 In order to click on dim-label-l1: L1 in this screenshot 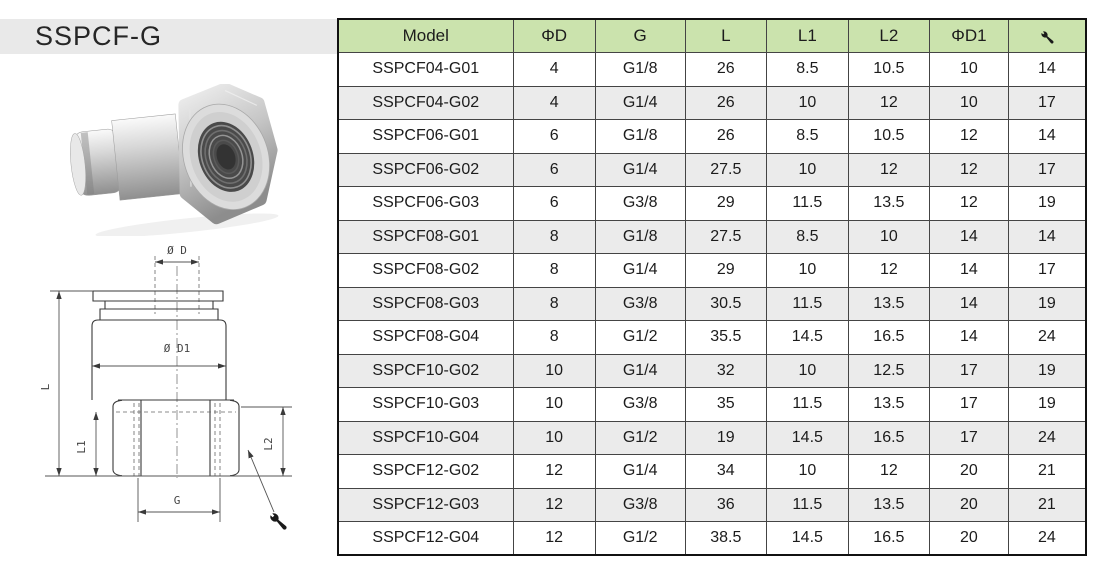, I will do `click(81, 446)`.